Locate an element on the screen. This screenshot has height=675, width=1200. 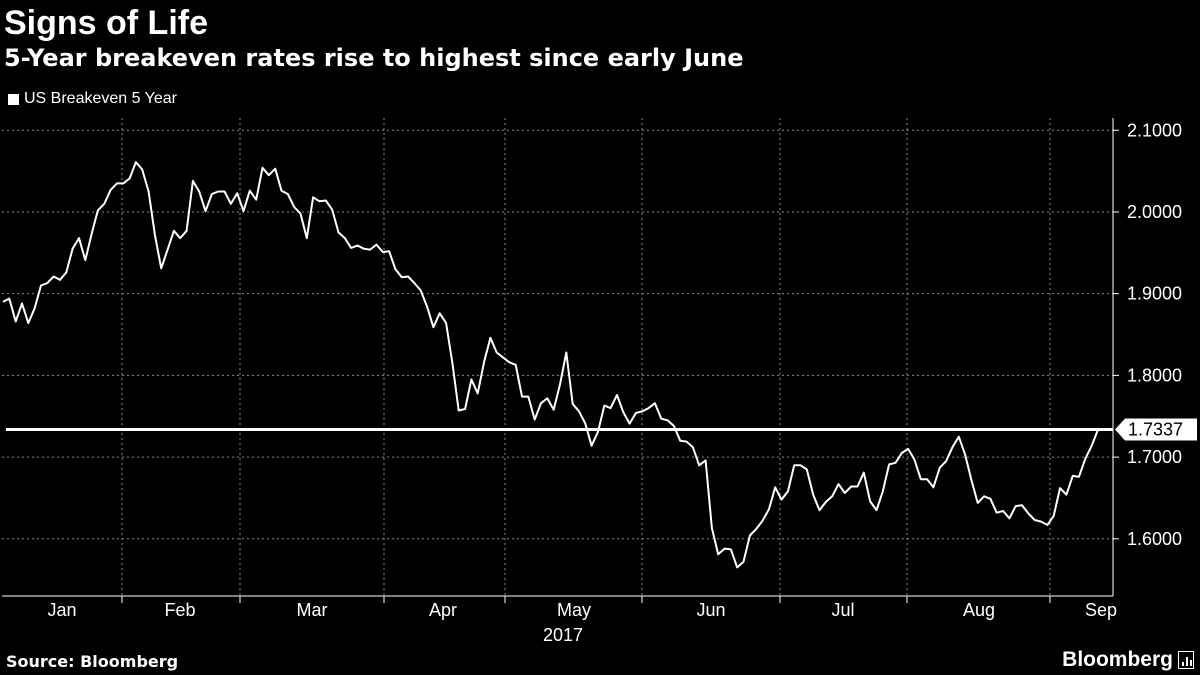
reference-value-tag is located at coordinates (1156, 429).